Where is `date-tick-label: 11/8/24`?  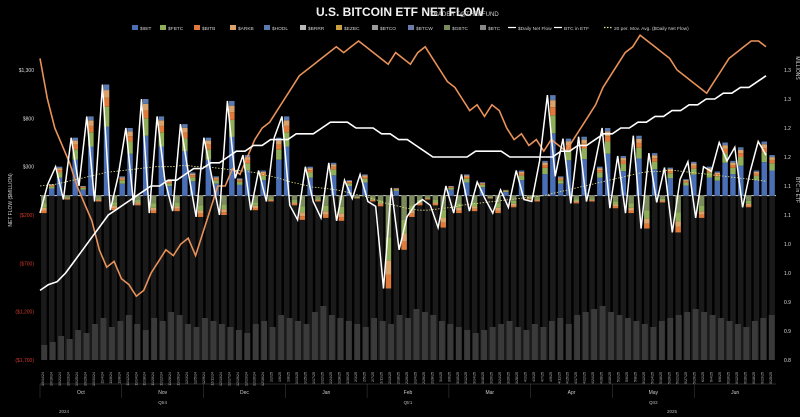 date-tick-label: 11/8/24 is located at coordinates (119, 378).